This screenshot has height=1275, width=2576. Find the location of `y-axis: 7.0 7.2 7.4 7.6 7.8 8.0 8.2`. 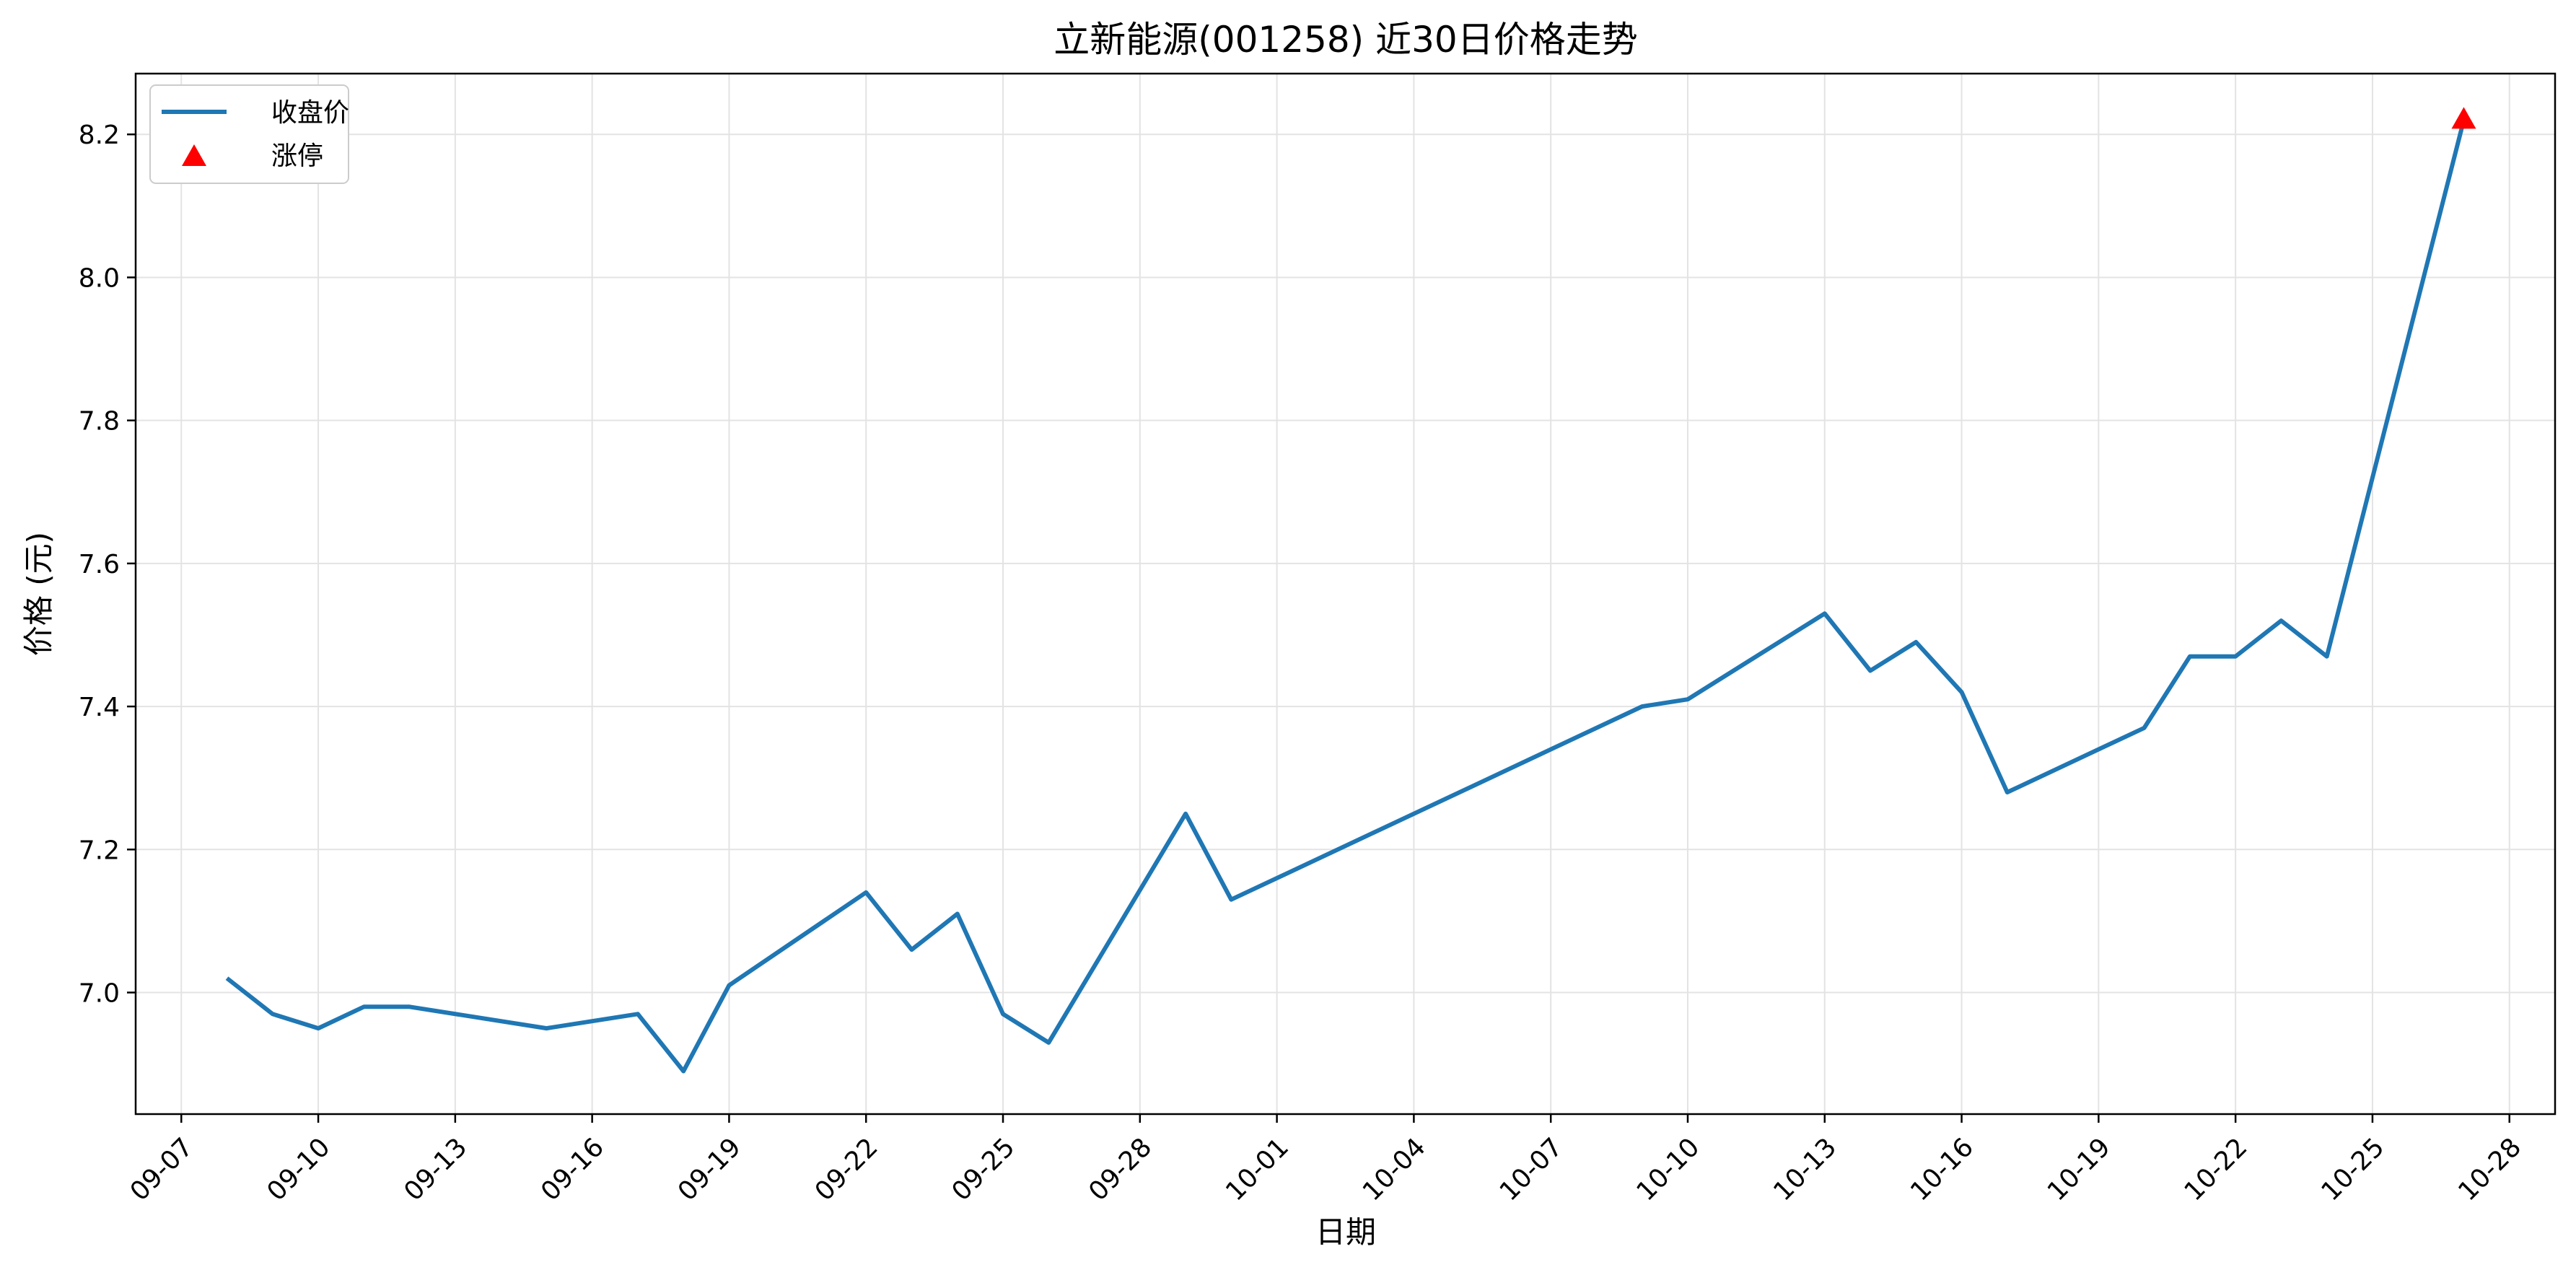

y-axis: 7.0 7.2 7.4 7.6 7.8 8.0 8.2 is located at coordinates (107, 565).